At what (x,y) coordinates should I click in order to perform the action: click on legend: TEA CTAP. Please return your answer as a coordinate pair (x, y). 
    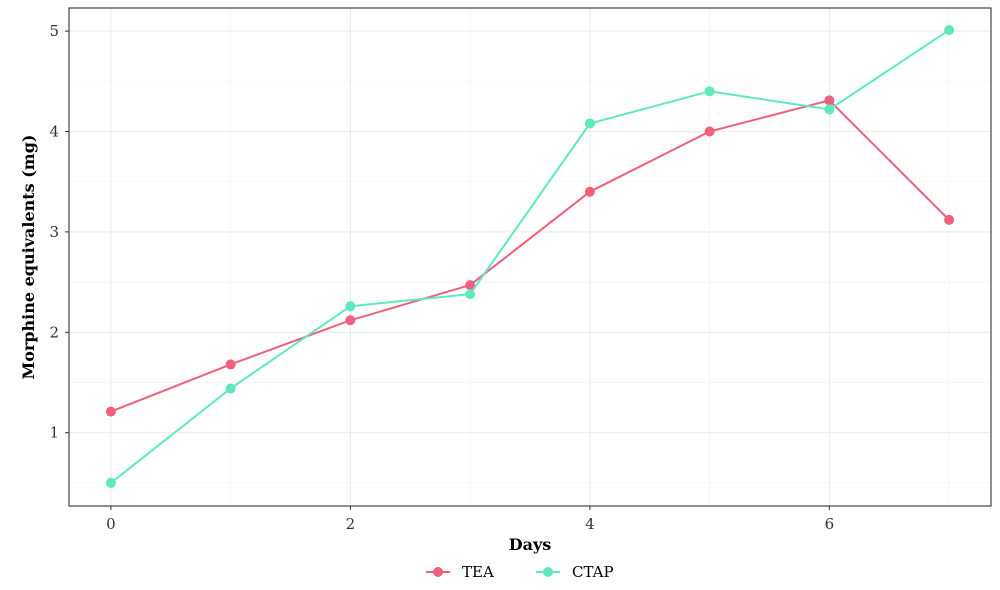
    Looking at the image, I should click on (520, 572).